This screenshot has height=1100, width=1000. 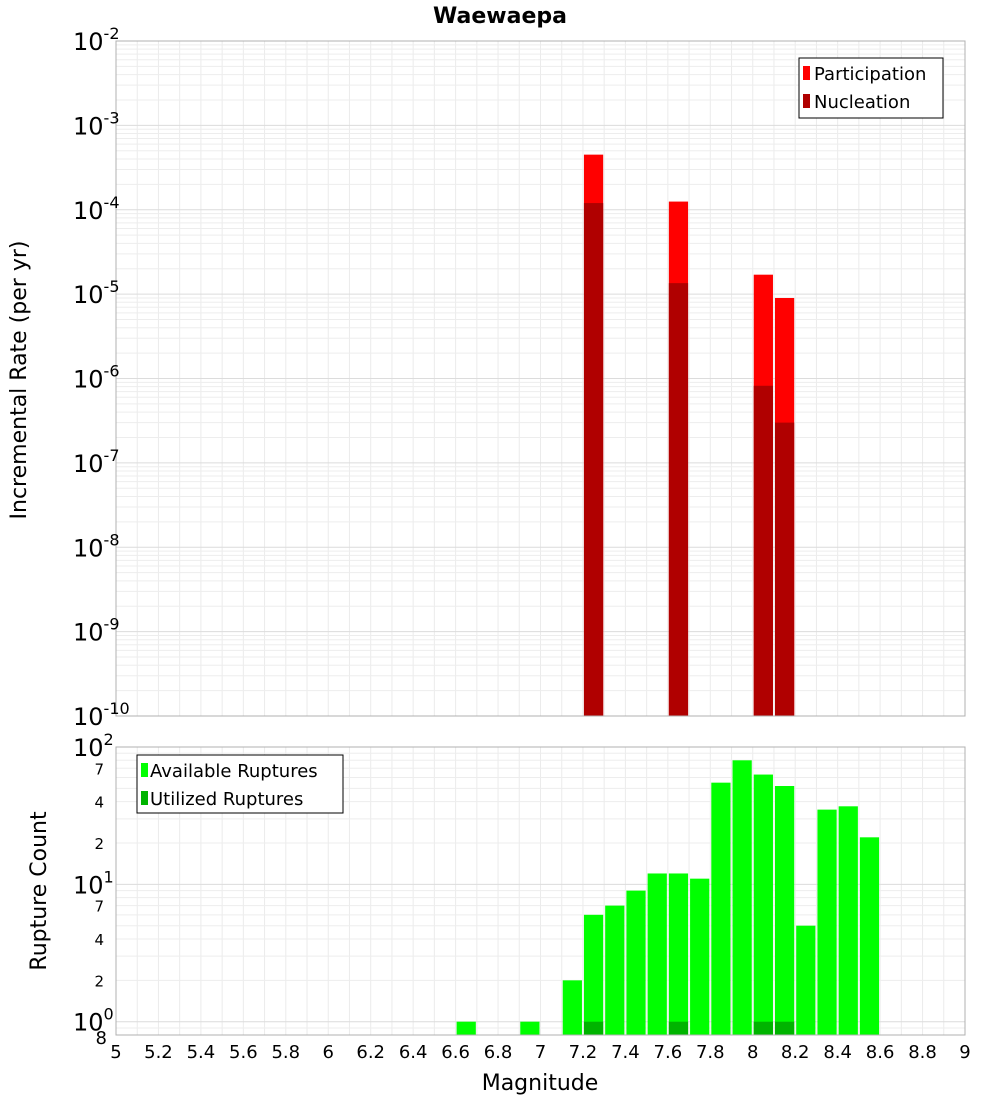 What do you see at coordinates (413, 1052) in the screenshot?
I see `x-tick-label: 6.4` at bounding box center [413, 1052].